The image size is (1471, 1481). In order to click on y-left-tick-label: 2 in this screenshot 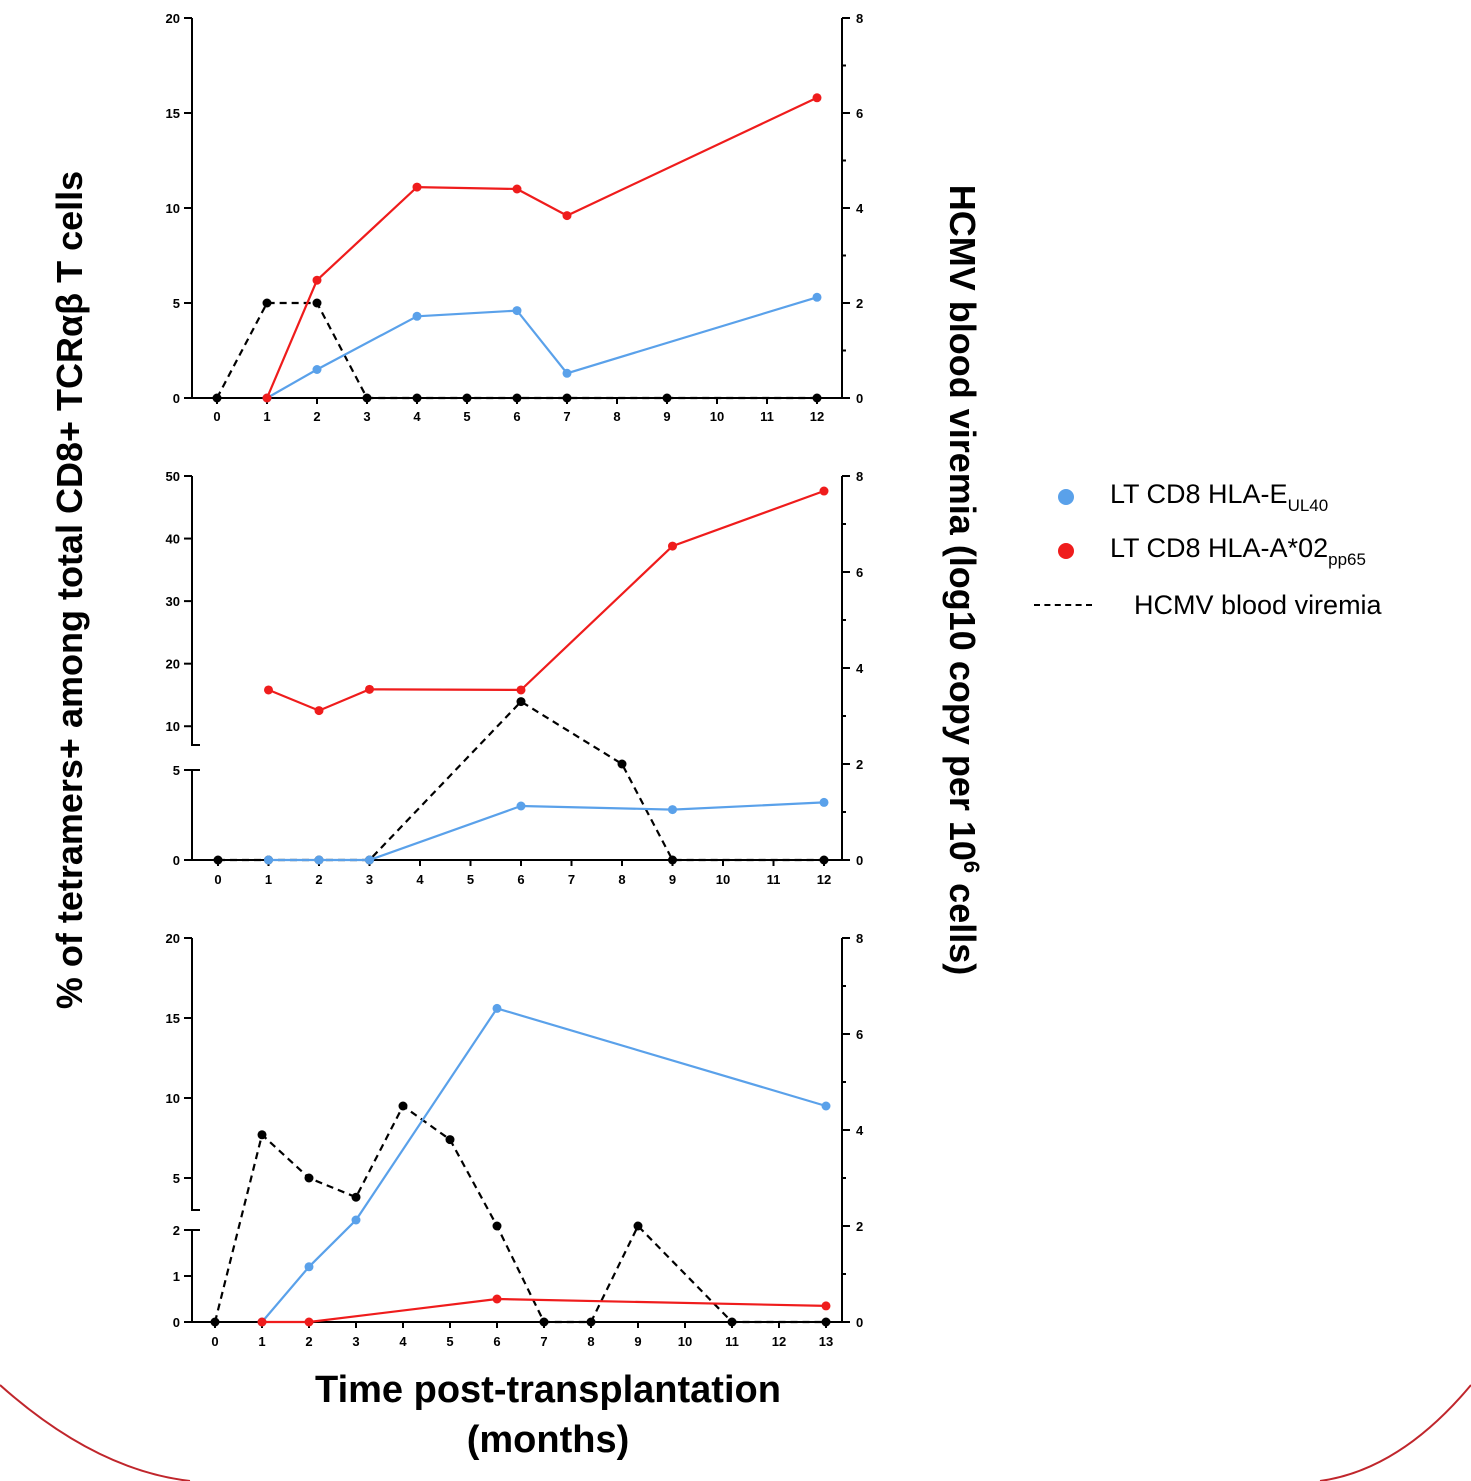, I will do `click(176, 1230)`.